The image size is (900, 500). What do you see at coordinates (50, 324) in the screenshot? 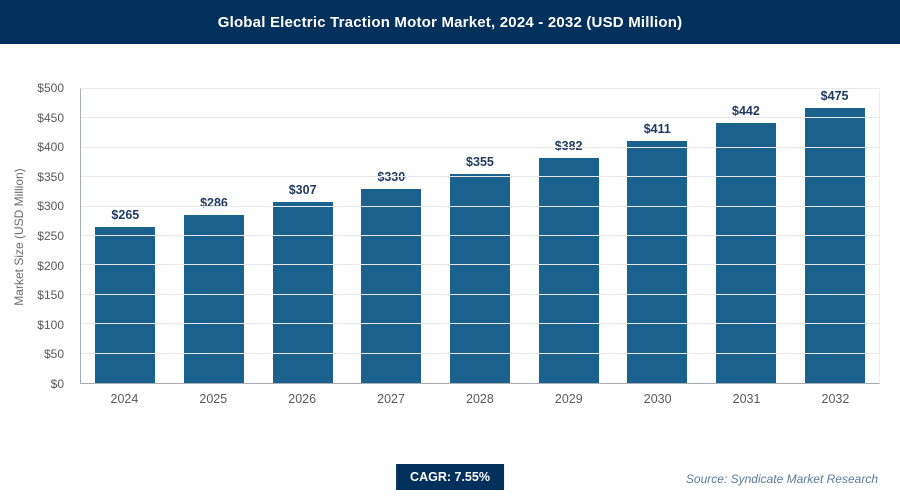
I see `y-axis-tick-label: $100` at bounding box center [50, 324].